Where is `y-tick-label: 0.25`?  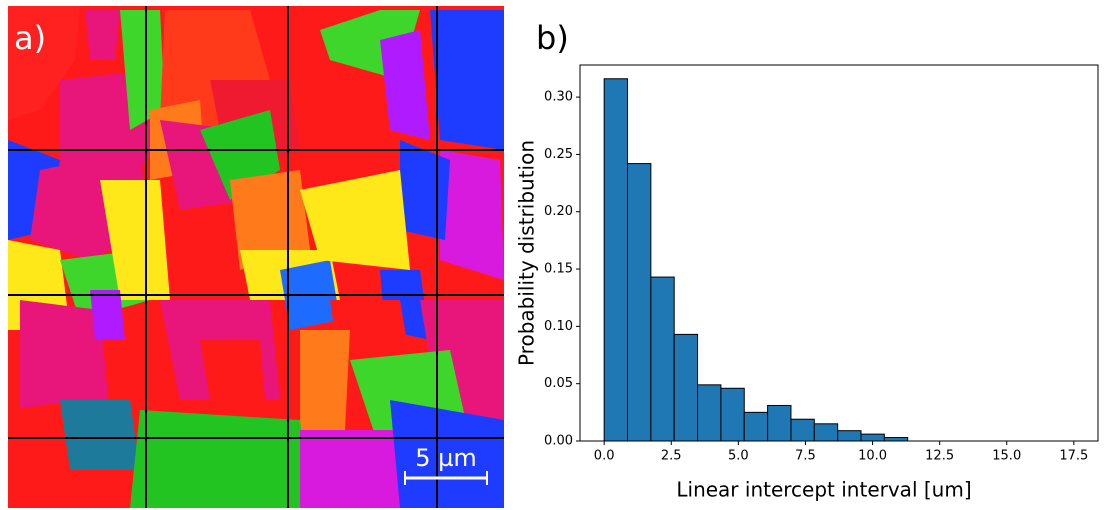 y-tick-label: 0.25 is located at coordinates (558, 154).